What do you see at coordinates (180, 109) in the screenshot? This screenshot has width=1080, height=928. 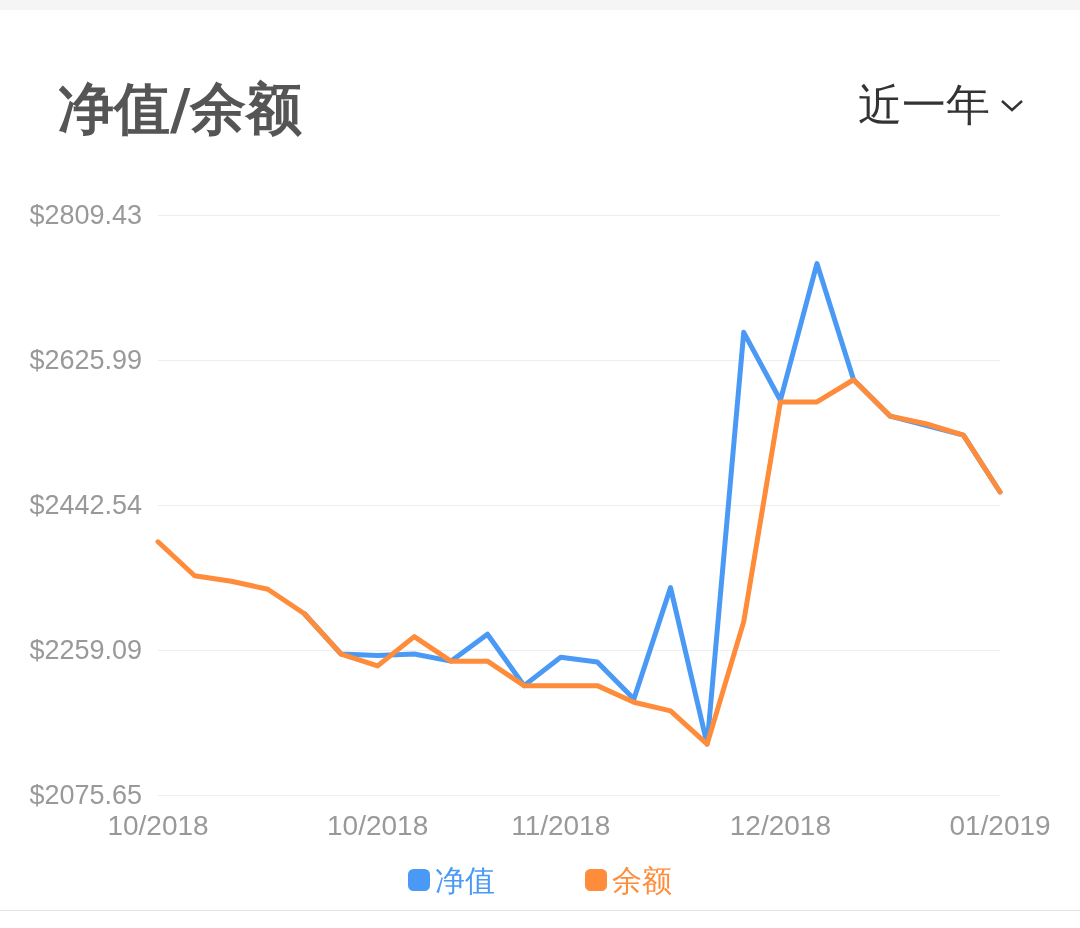 I see `chart-title: 净值/余额` at bounding box center [180, 109].